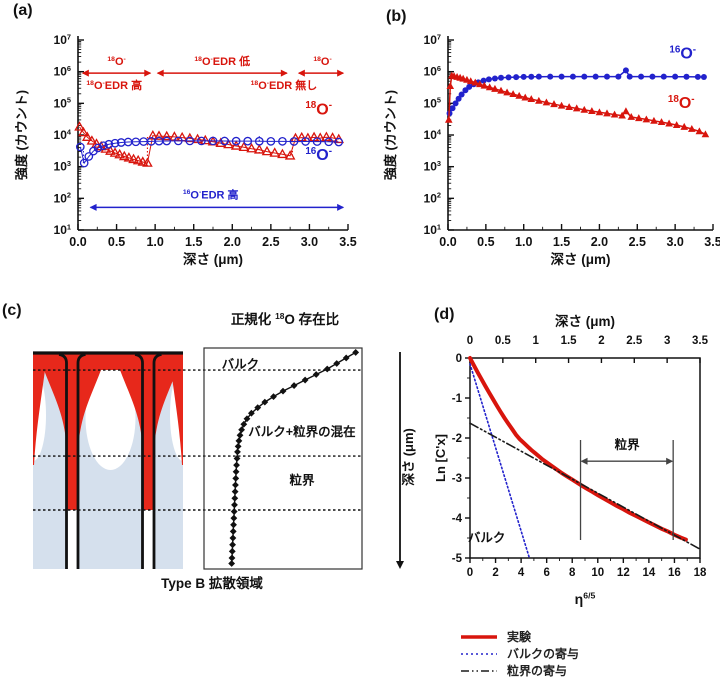  I want to click on series-d-bulk, so click(500, 461).